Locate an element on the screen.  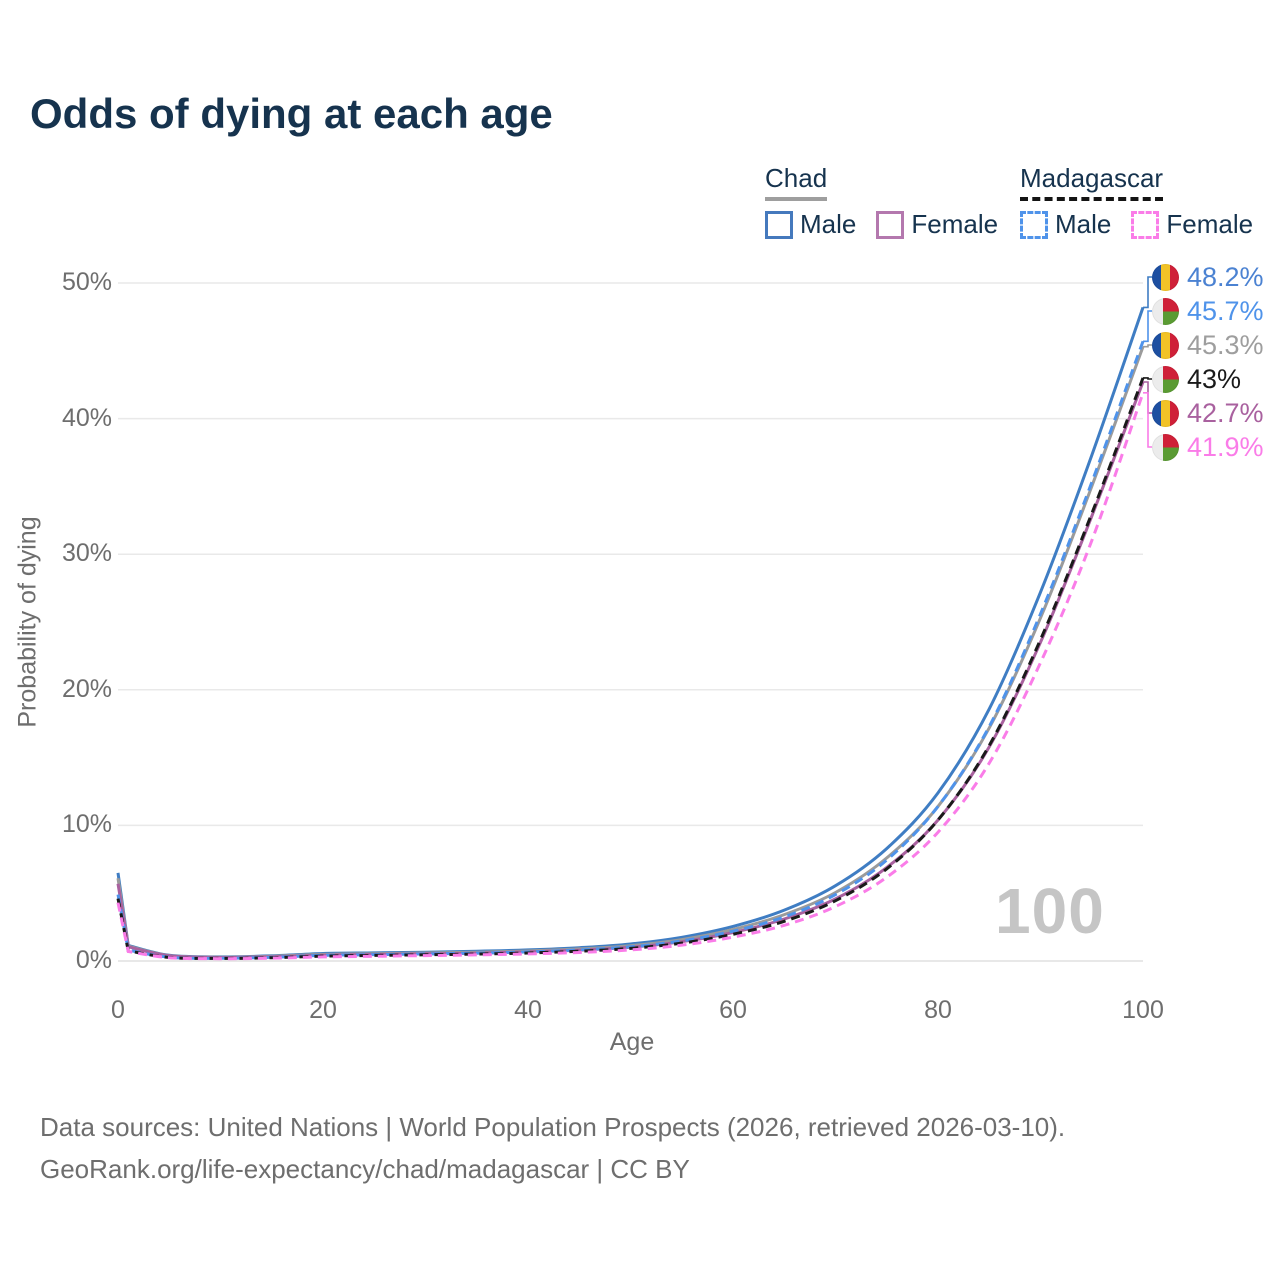
x-axis-title: Age is located at coordinates (632, 1042).